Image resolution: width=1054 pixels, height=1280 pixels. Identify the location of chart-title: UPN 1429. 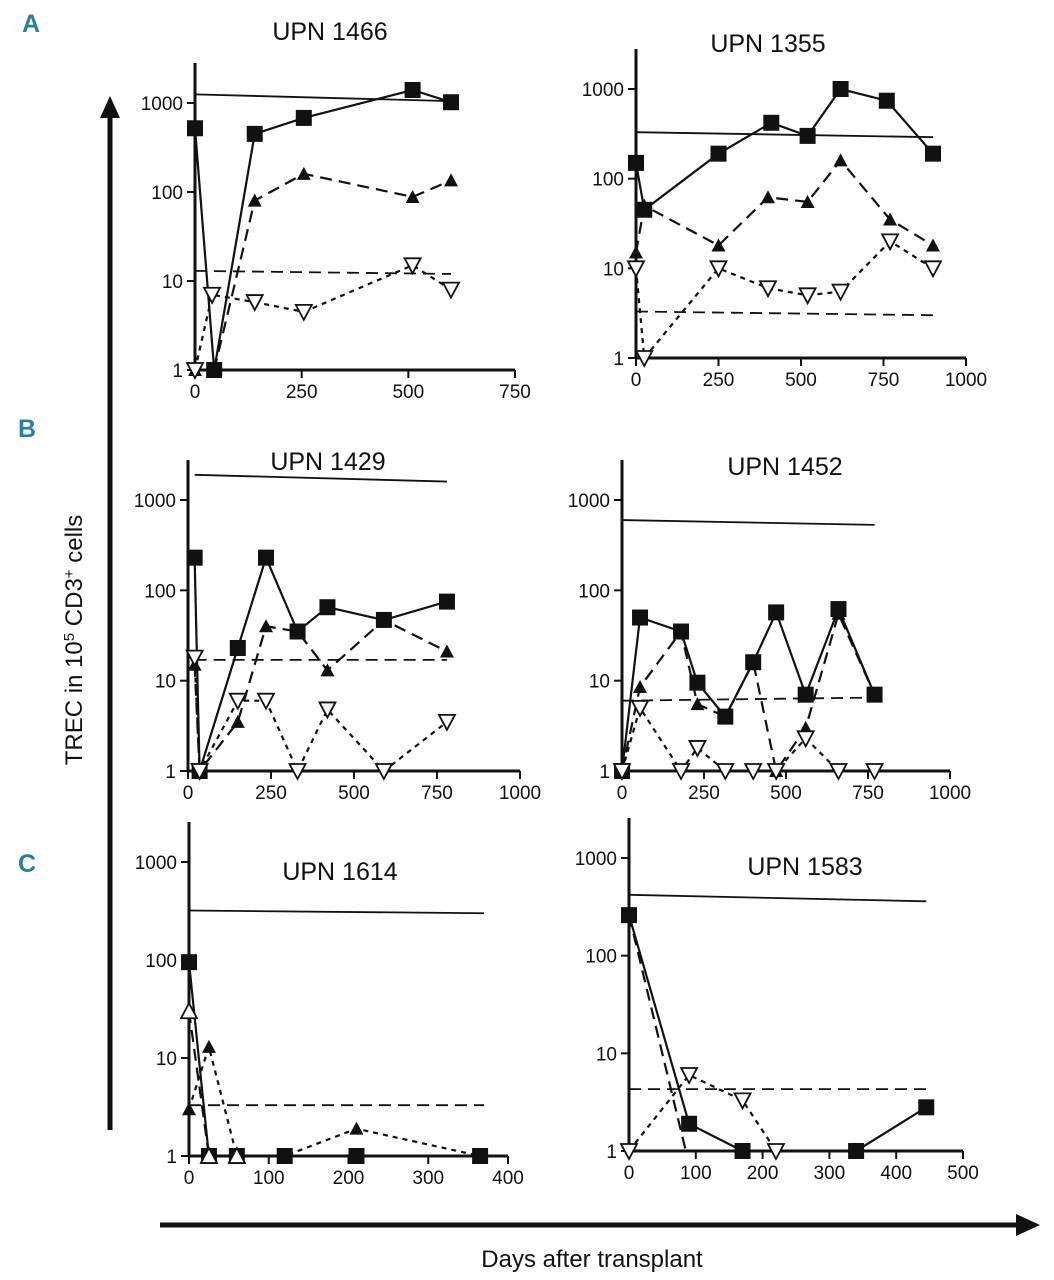
(327, 462).